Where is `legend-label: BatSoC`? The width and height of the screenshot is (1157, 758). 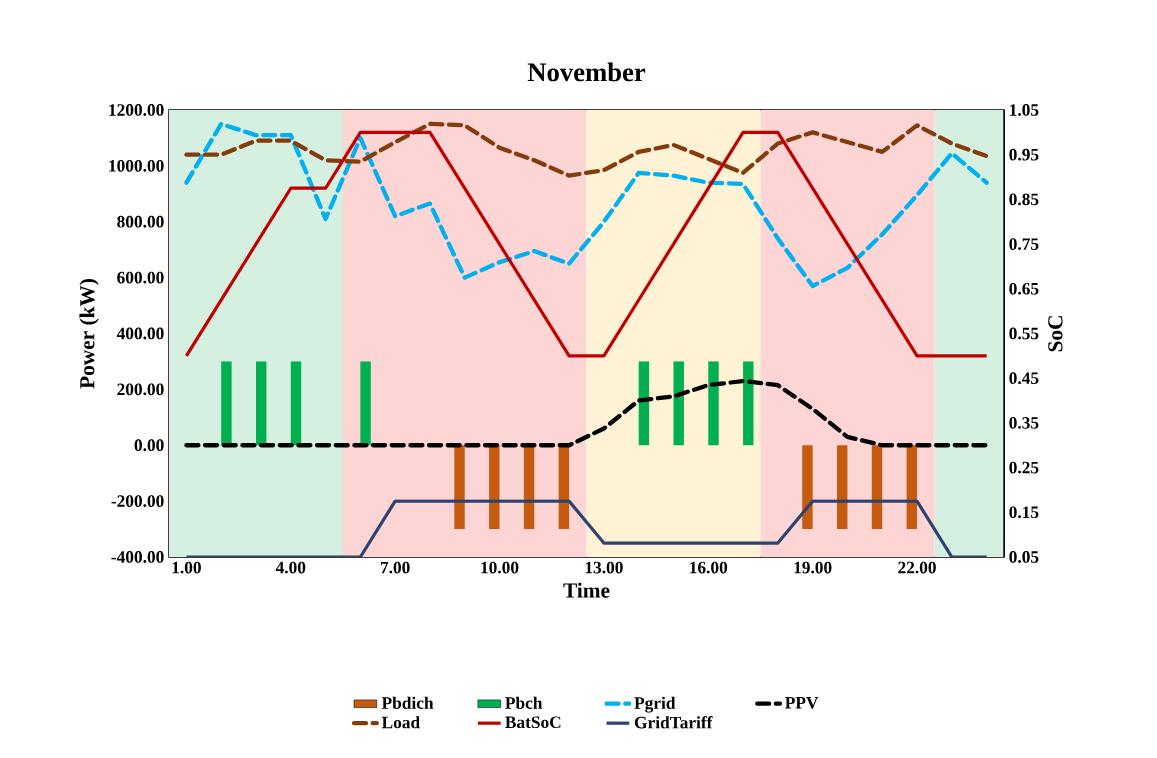
legend-label: BatSoC is located at coordinates (533, 722).